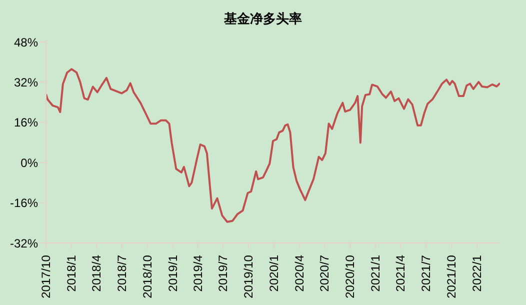 The width and height of the screenshot is (526, 305). Describe the element at coordinates (325, 273) in the screenshot. I see `x-tick-label: 2020/7` at that location.